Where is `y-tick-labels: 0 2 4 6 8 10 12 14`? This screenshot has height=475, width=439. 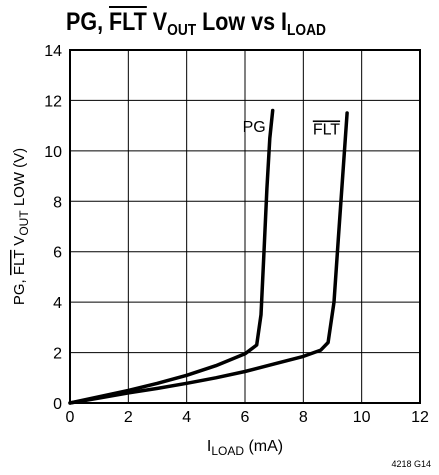
y-tick-labels: 0 2 4 6 8 10 12 14 is located at coordinates (53, 228).